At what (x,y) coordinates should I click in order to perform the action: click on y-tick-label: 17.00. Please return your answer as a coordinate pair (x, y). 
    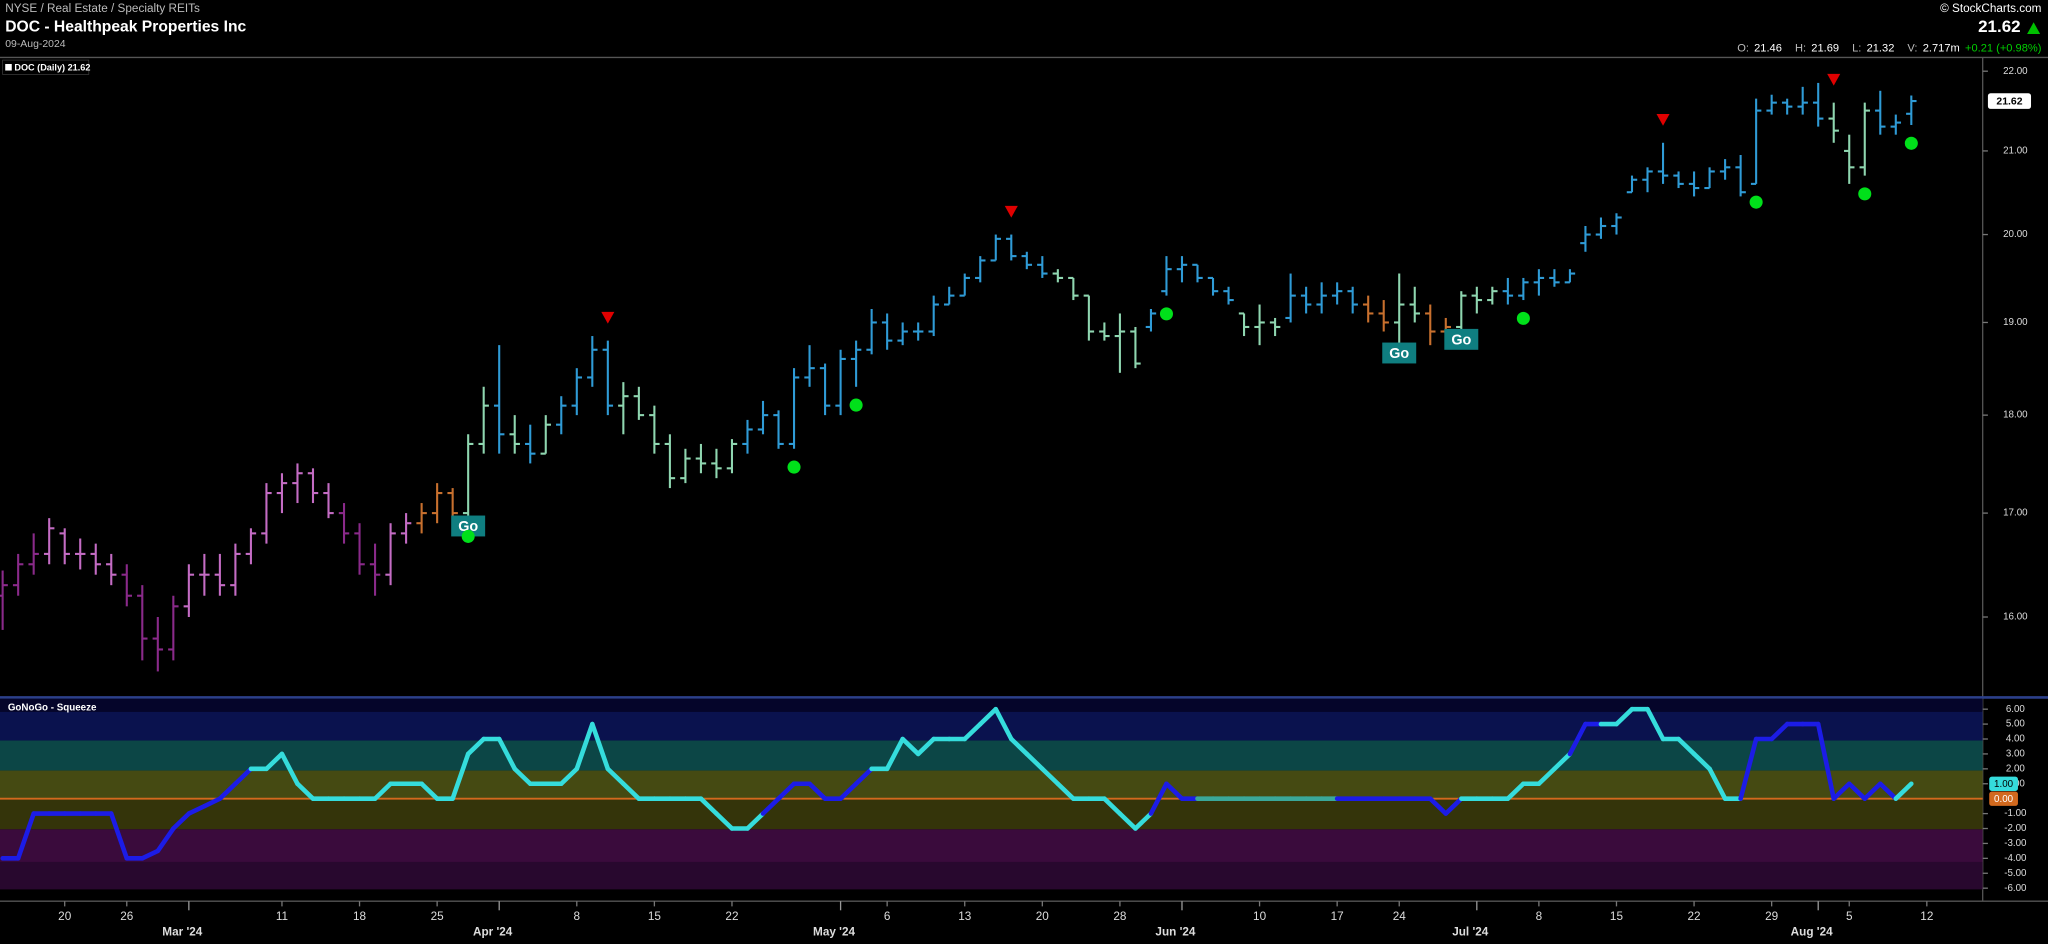
    Looking at the image, I should click on (2015, 513).